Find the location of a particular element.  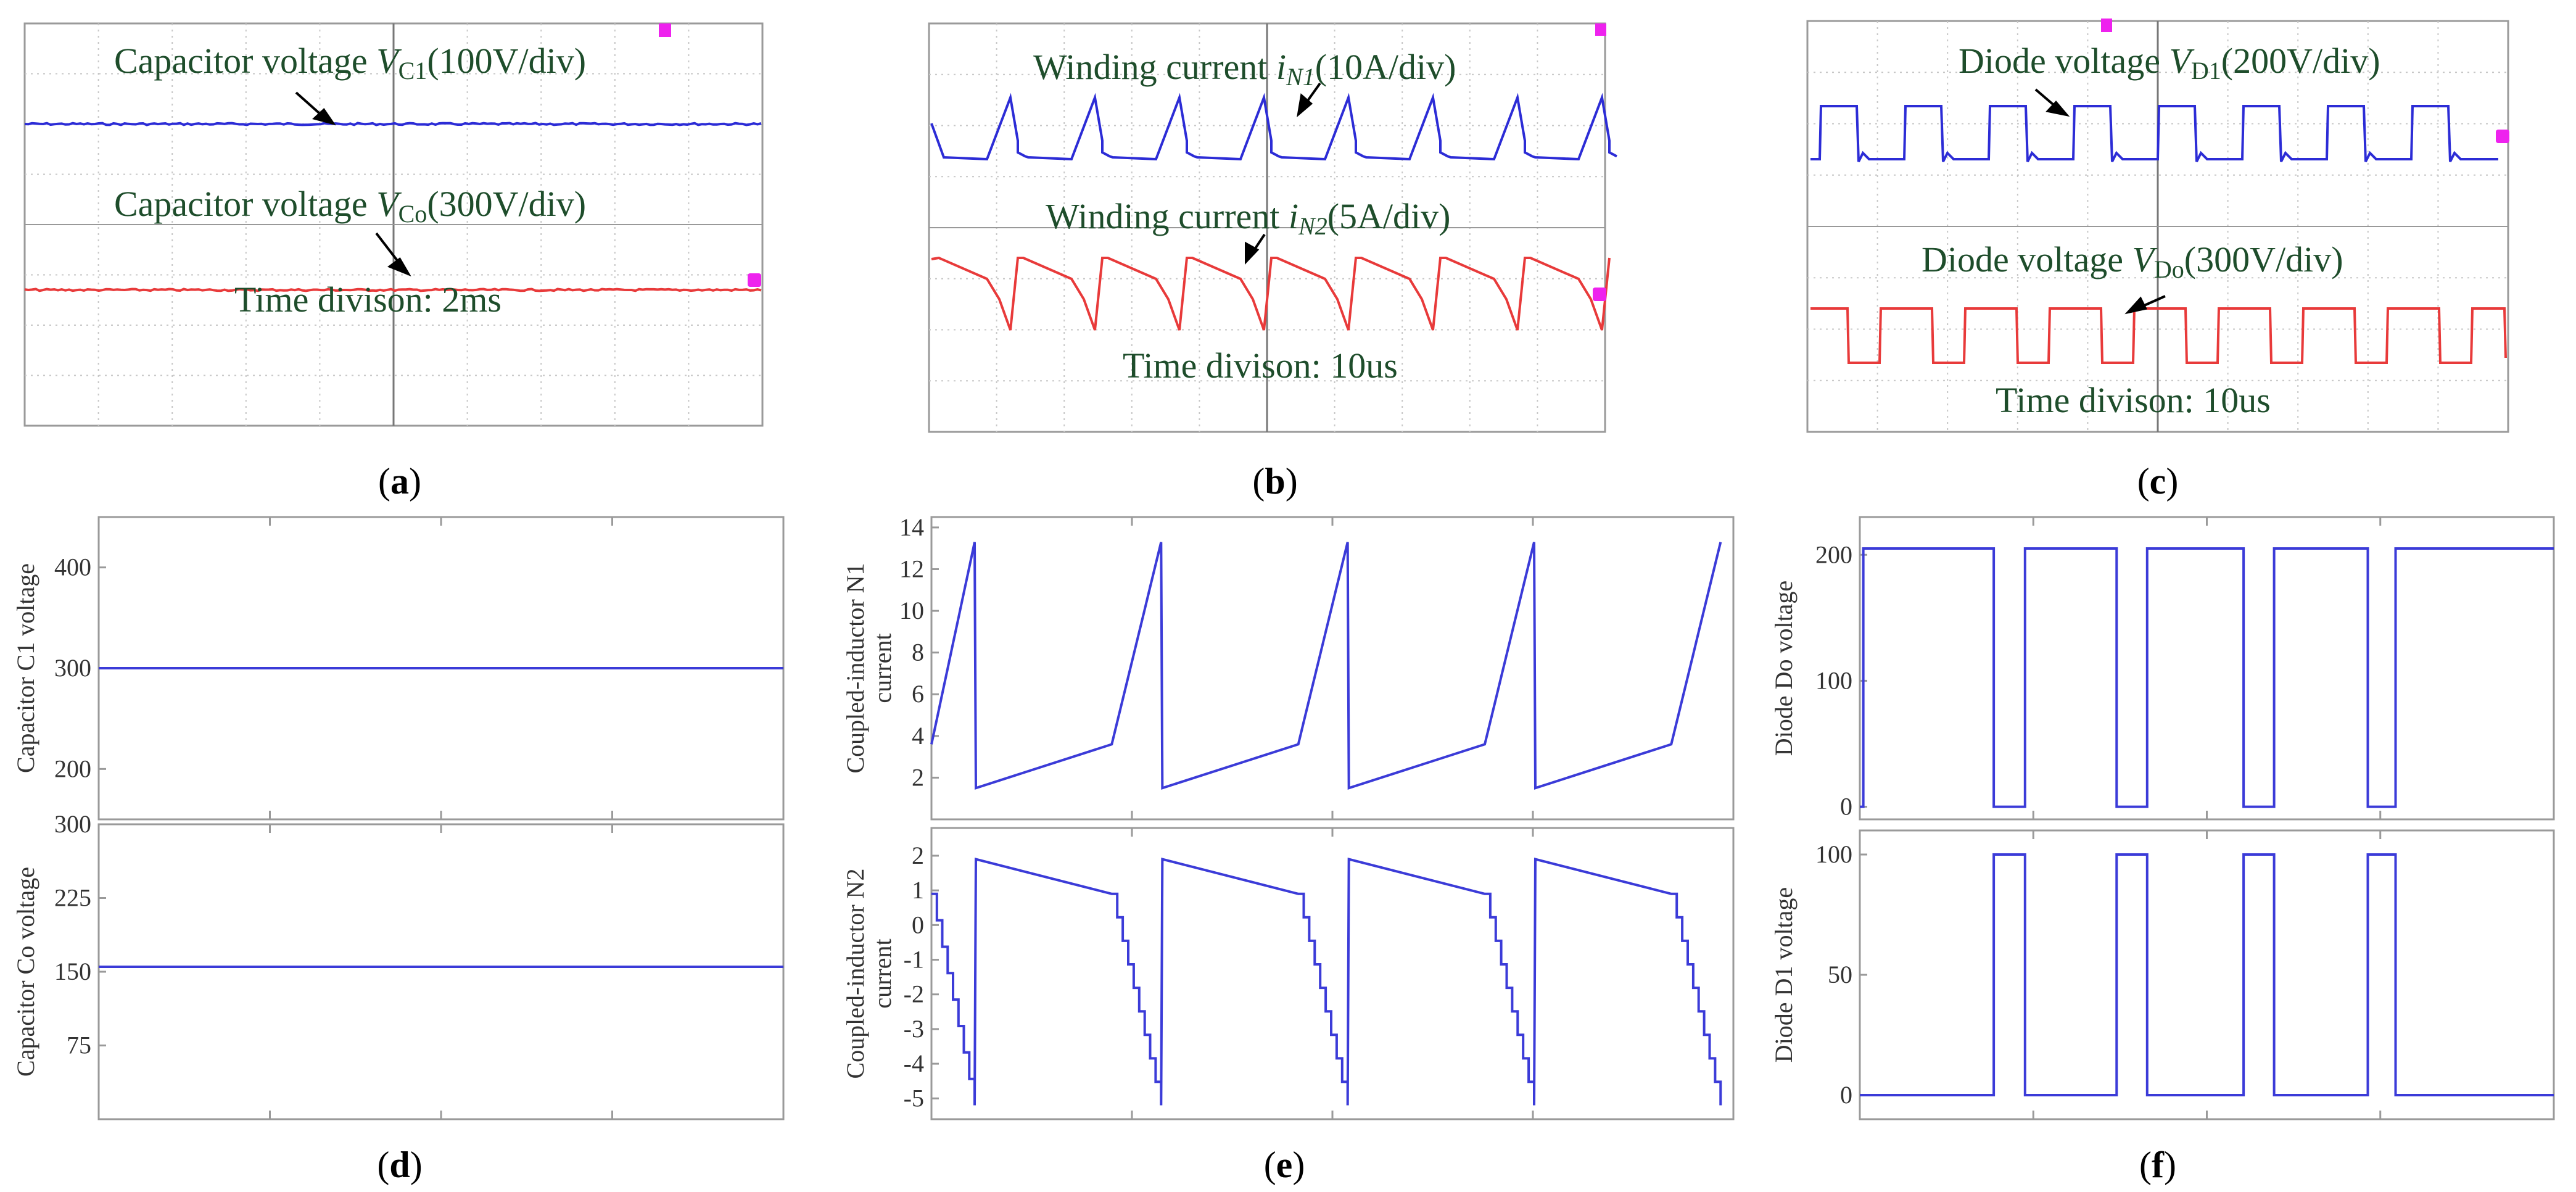

y-tick-label: 225 is located at coordinates (72, 898).